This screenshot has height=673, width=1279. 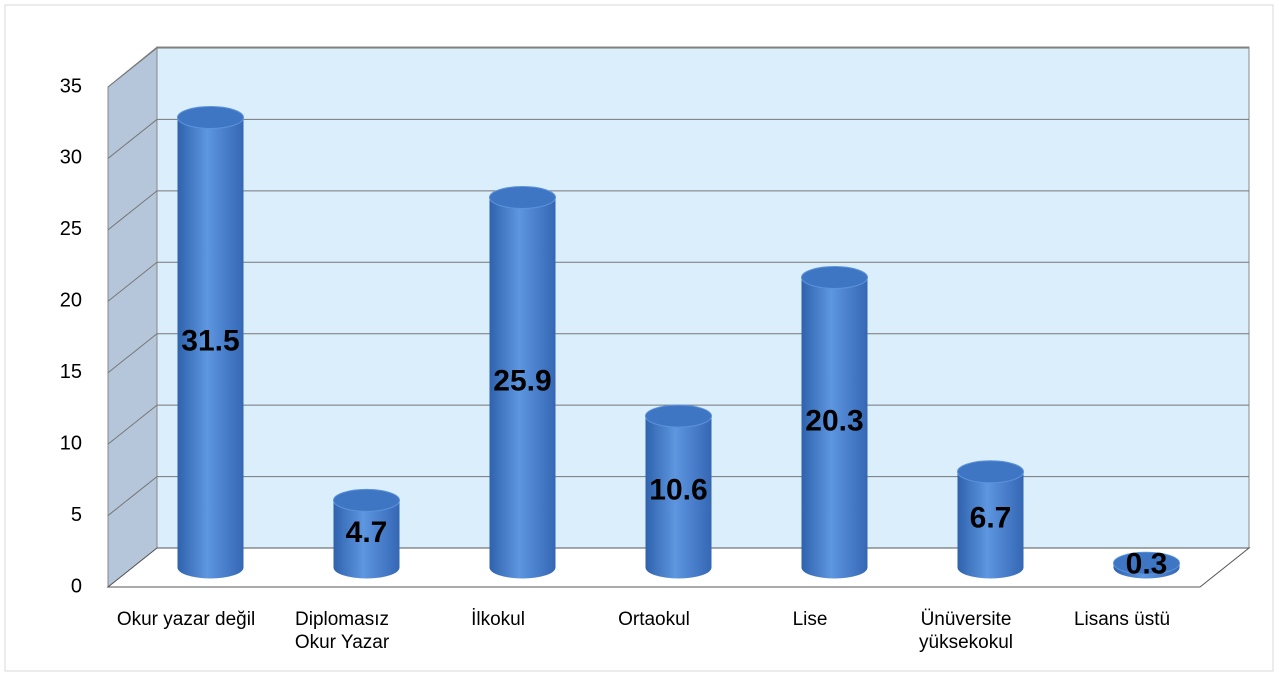 I want to click on data-label: 0.3, so click(x=1147, y=563).